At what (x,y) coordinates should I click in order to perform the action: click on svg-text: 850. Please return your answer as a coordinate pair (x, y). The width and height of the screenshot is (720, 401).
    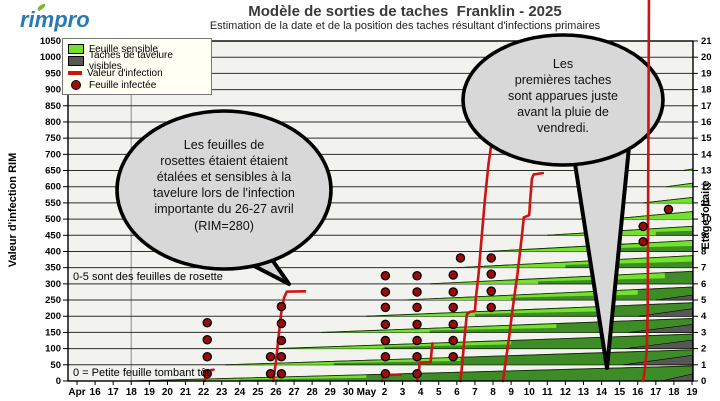
    Looking at the image, I should click on (53, 106).